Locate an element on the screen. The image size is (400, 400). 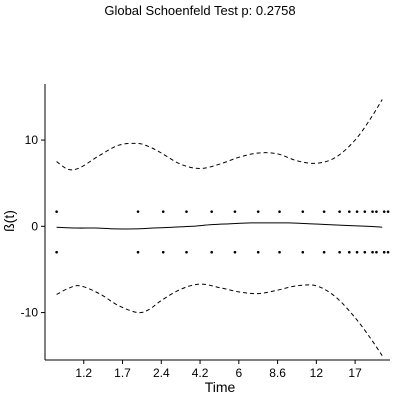
y-tick-label: -10 is located at coordinates (30, 313).